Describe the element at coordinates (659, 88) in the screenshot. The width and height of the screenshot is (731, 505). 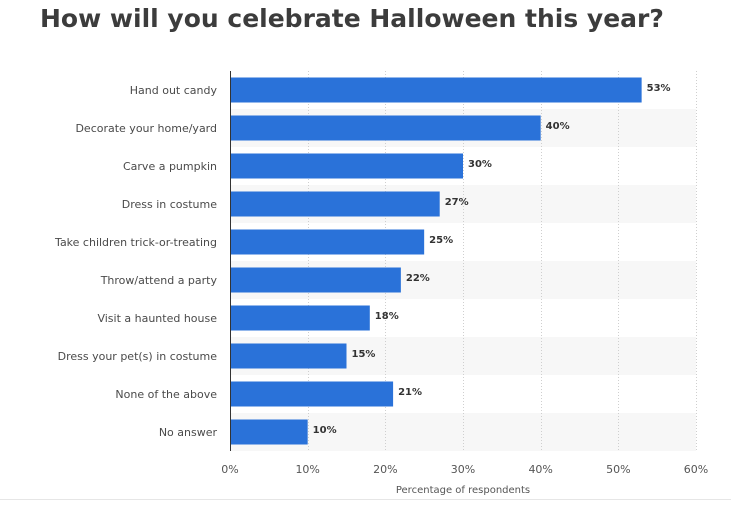
I see `data-label: 53%` at that location.